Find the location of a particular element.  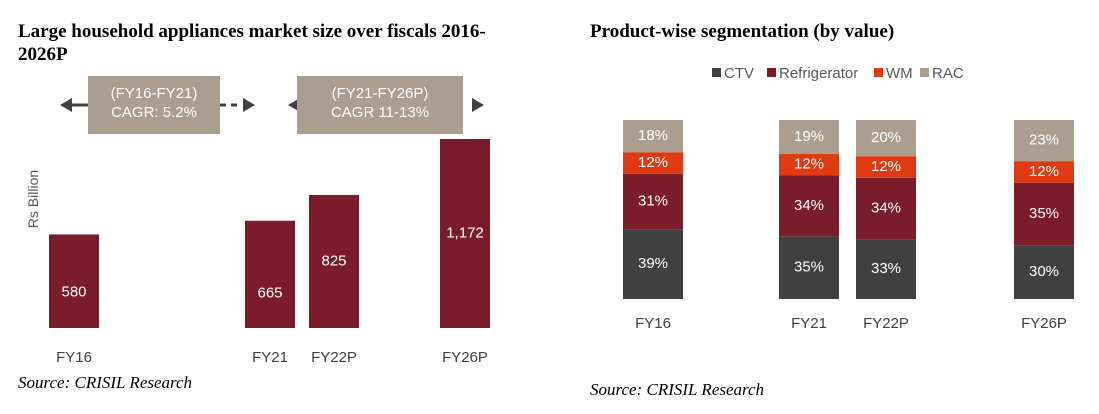

segment-label-refrigerator-fy22p: 34% is located at coordinates (886, 208).